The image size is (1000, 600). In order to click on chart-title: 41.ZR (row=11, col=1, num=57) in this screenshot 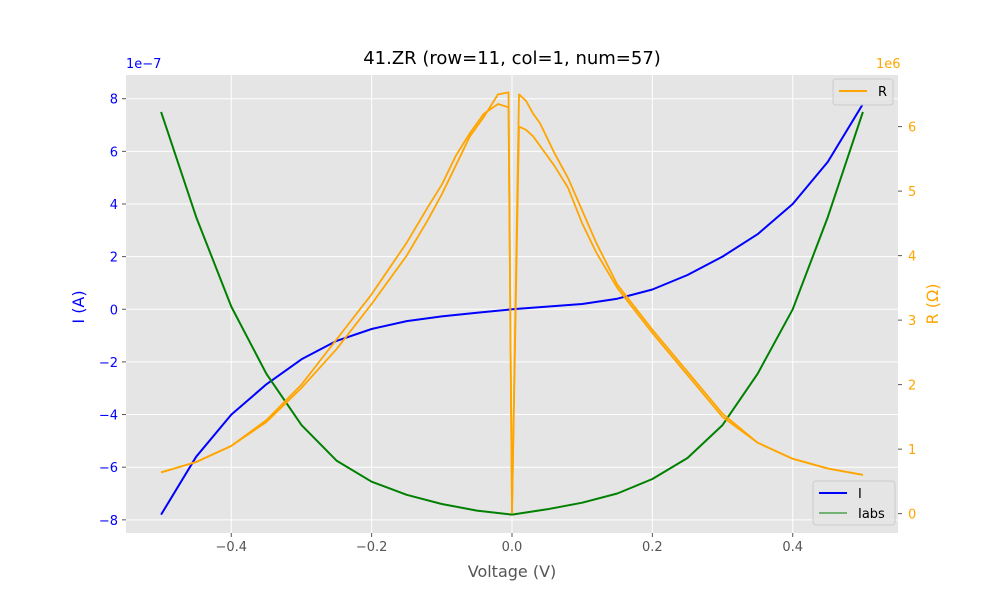, I will do `click(512, 58)`.